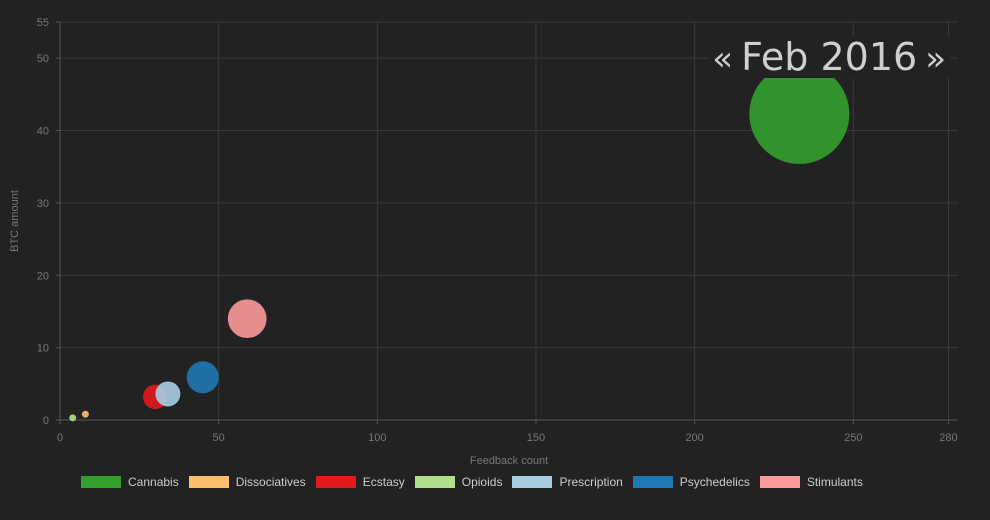 This screenshot has width=990, height=520. I want to click on previous-period-button: «, so click(723, 59).